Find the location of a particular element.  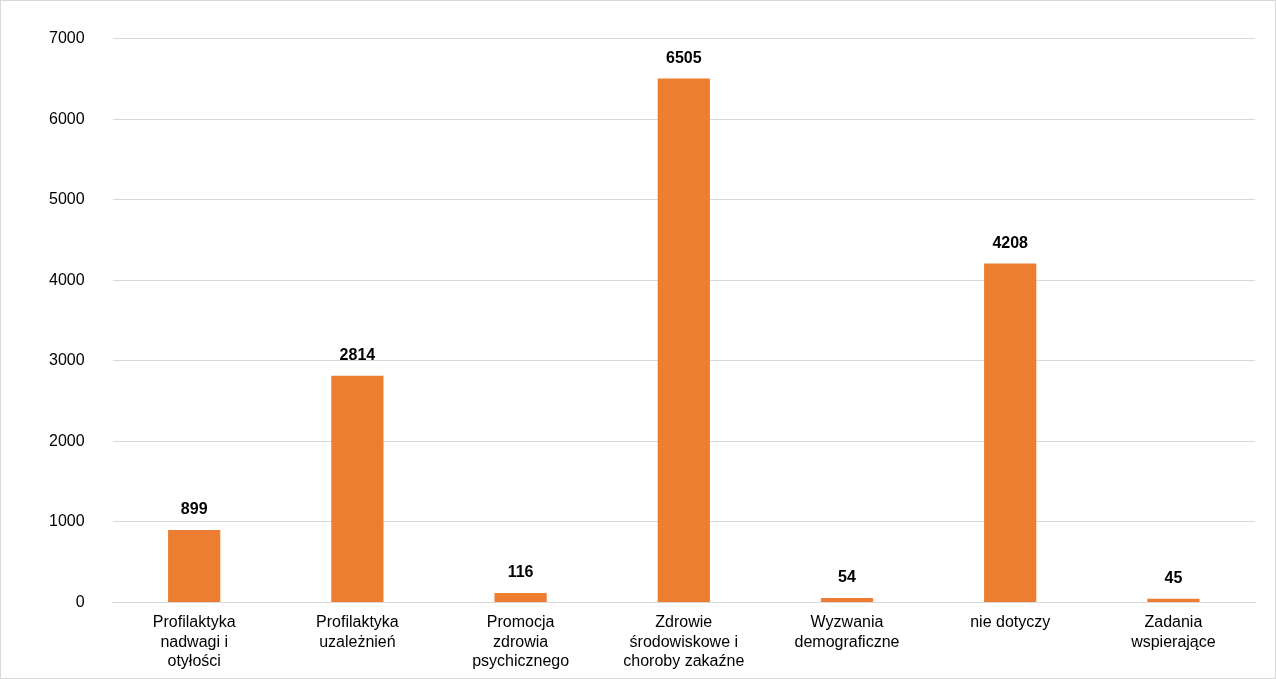

y-tick-label: 7000 is located at coordinates (67, 38).